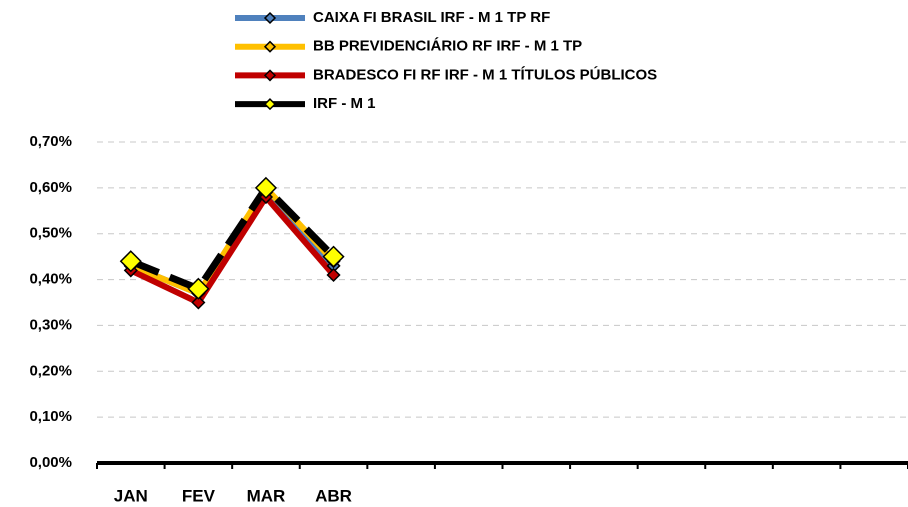 The width and height of the screenshot is (908, 507). Describe the element at coordinates (333, 495) in the screenshot. I see `x-tick-label: ABR` at that location.